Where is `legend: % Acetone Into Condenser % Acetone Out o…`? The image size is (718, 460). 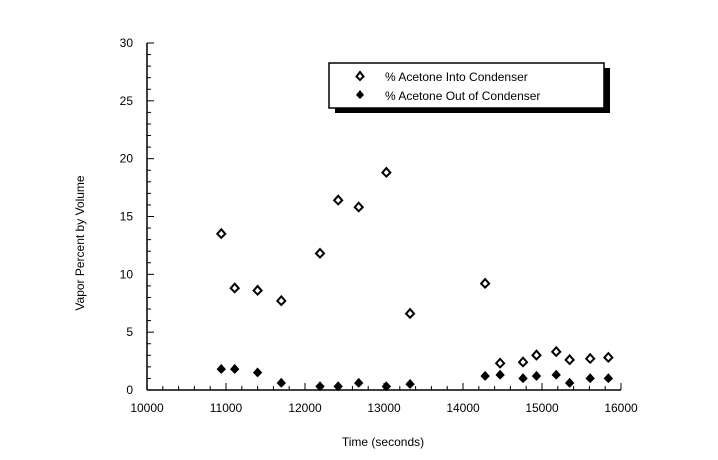
legend: % Acetone Into Condenser % Acetone Out o… is located at coordinates (469, 87).